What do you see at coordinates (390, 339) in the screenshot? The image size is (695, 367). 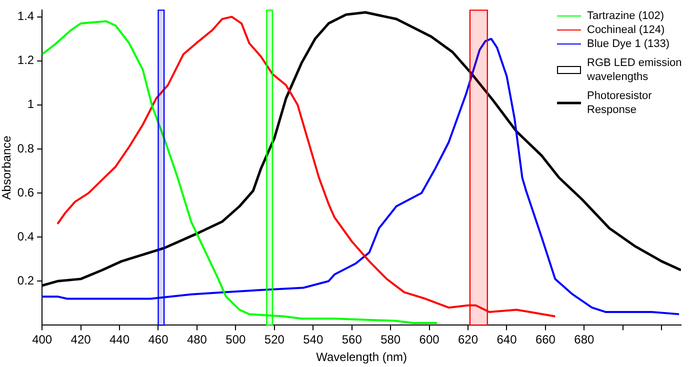 I see `x-tick-label: 580` at bounding box center [390, 339].